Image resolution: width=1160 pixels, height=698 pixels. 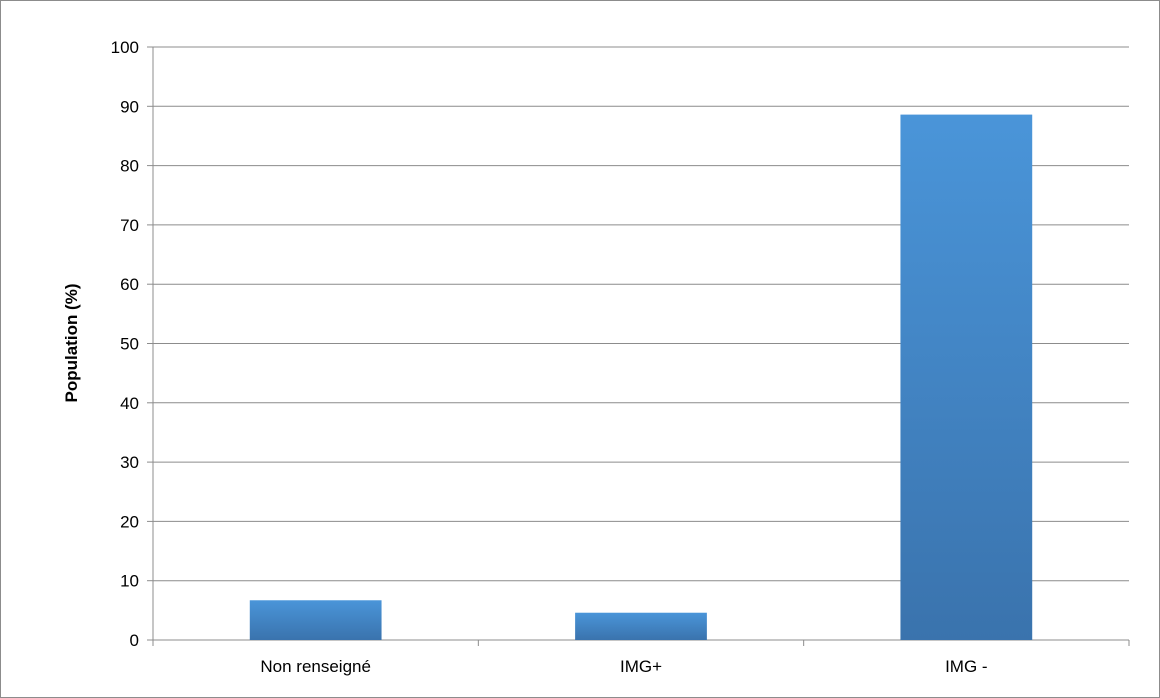 I want to click on x-tick-label: Non renseigné, so click(x=315, y=666).